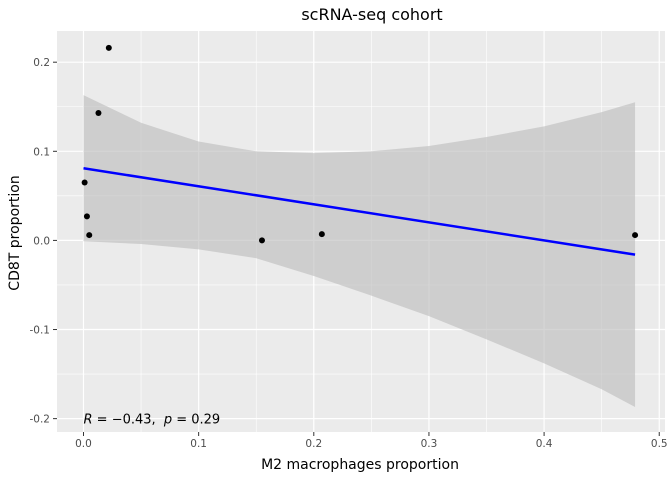  What do you see at coordinates (41, 152) in the screenshot?
I see `y-tick-label: 0.1` at bounding box center [41, 152].